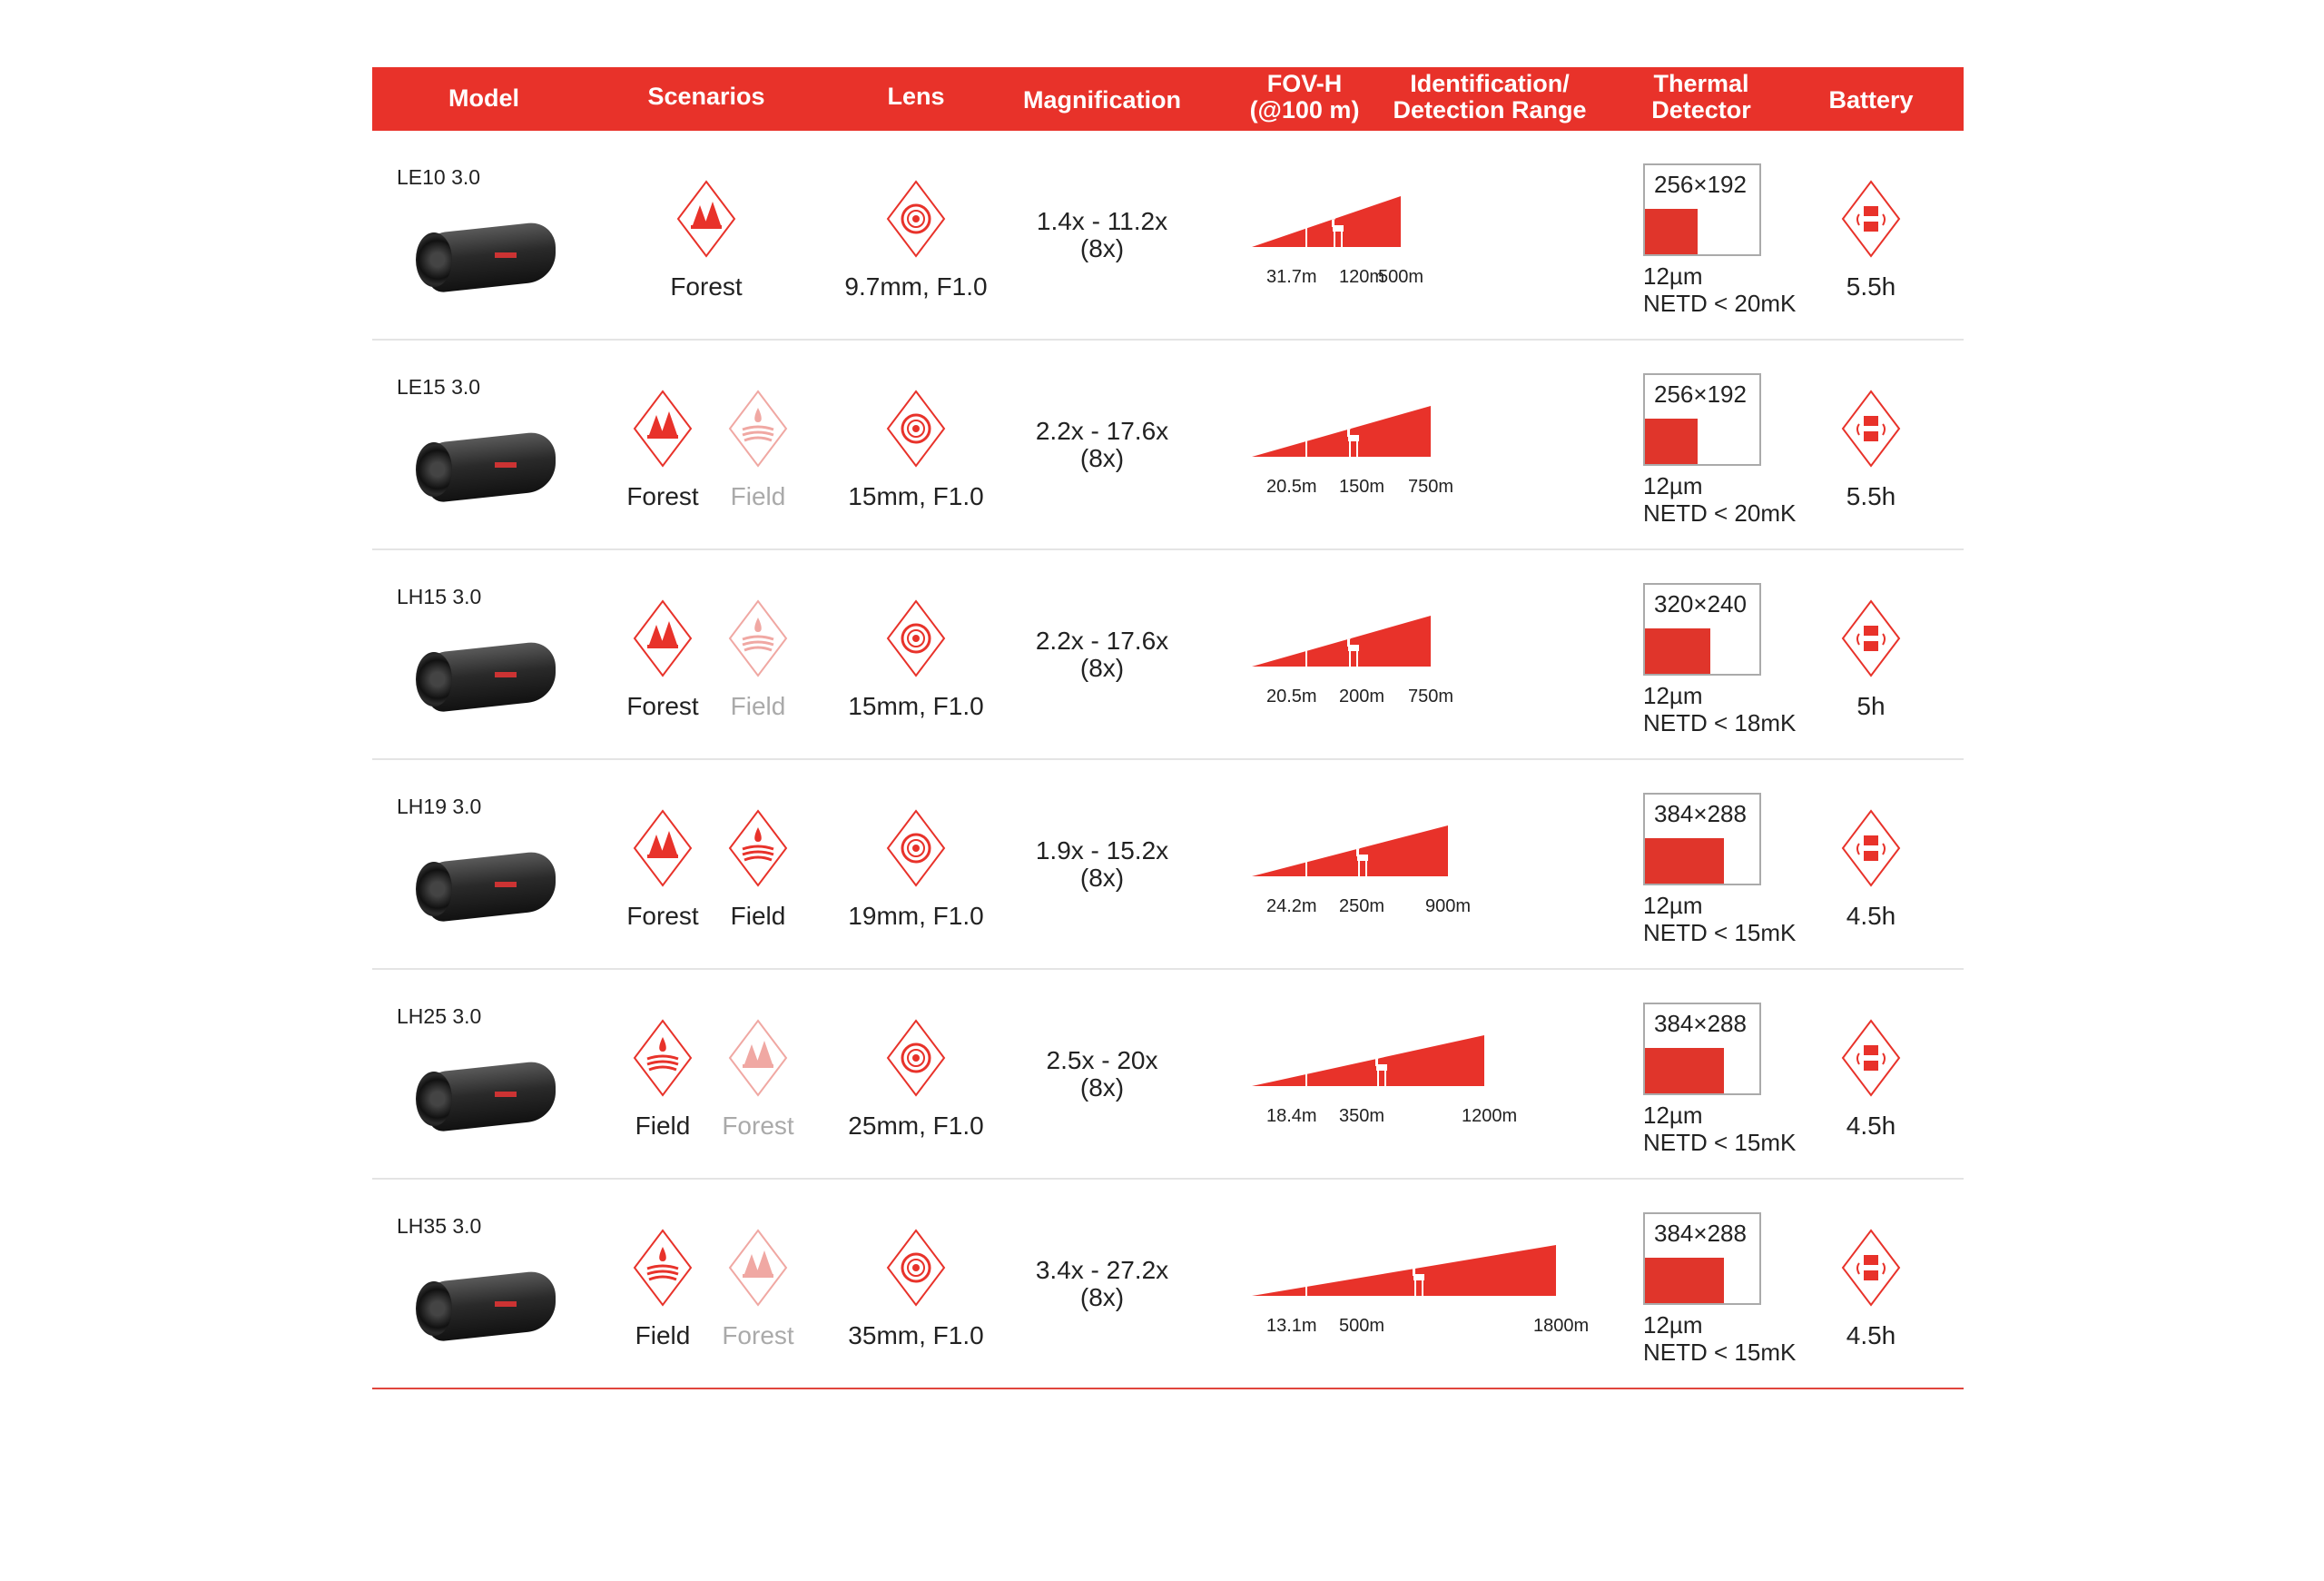 This screenshot has height=1581, width=2324. I want to click on header-fov-line1: FOV-H, so click(1304, 83).